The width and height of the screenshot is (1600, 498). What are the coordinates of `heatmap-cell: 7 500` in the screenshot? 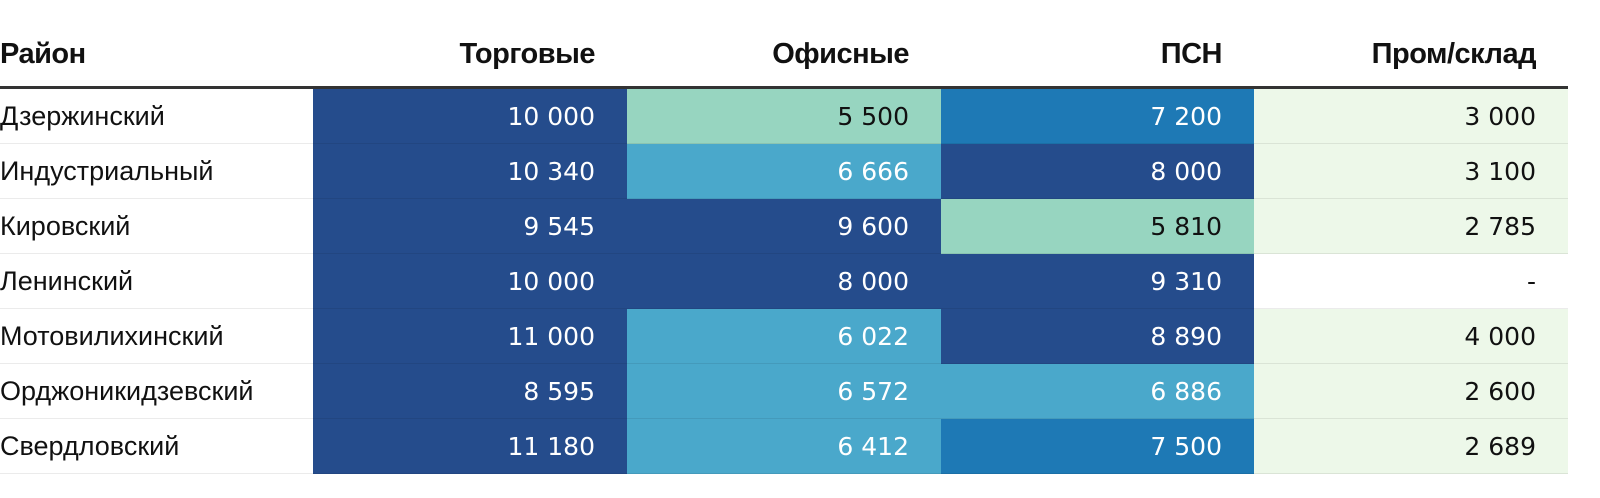 It's located at (1097, 446).